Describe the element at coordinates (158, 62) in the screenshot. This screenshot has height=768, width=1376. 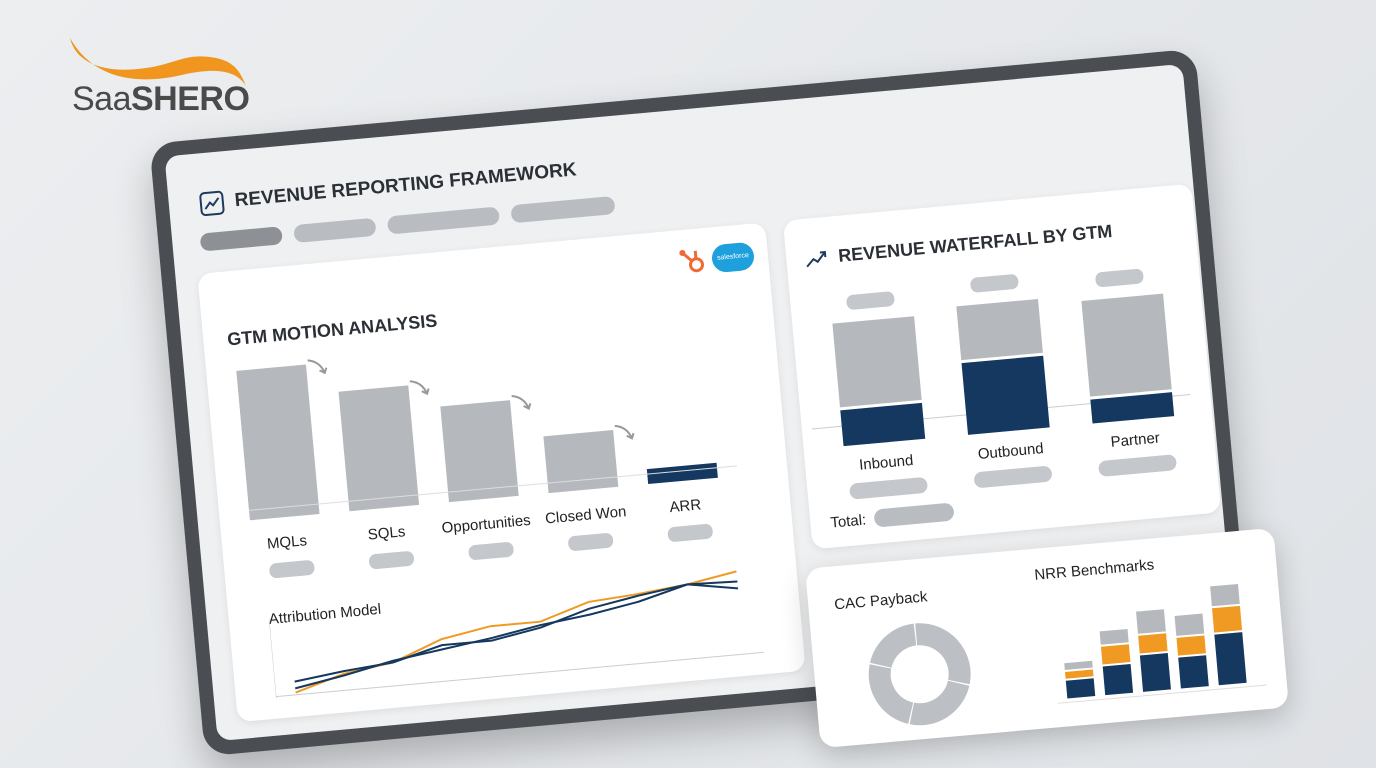
I see `swoosh-icon` at that location.